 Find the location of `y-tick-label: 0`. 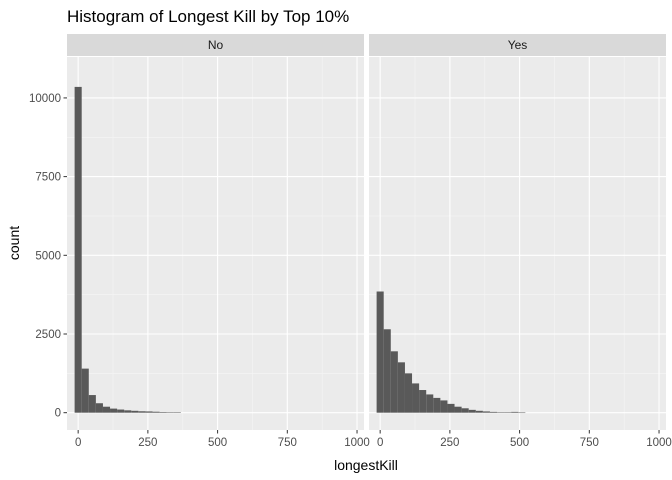

y-tick-label: 0 is located at coordinates (58, 414).